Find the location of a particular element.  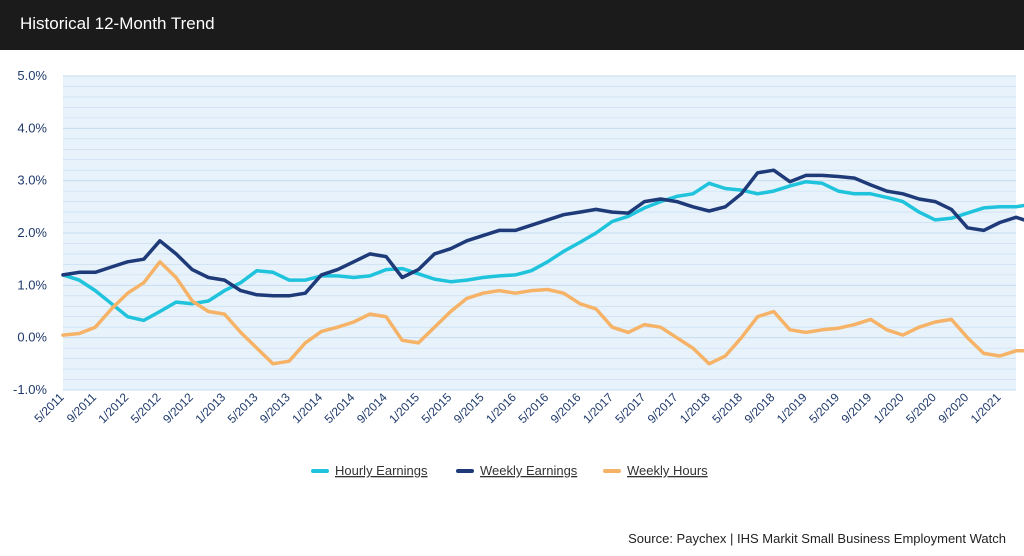

x-tick-label: 1/2015 is located at coordinates (404, 408).